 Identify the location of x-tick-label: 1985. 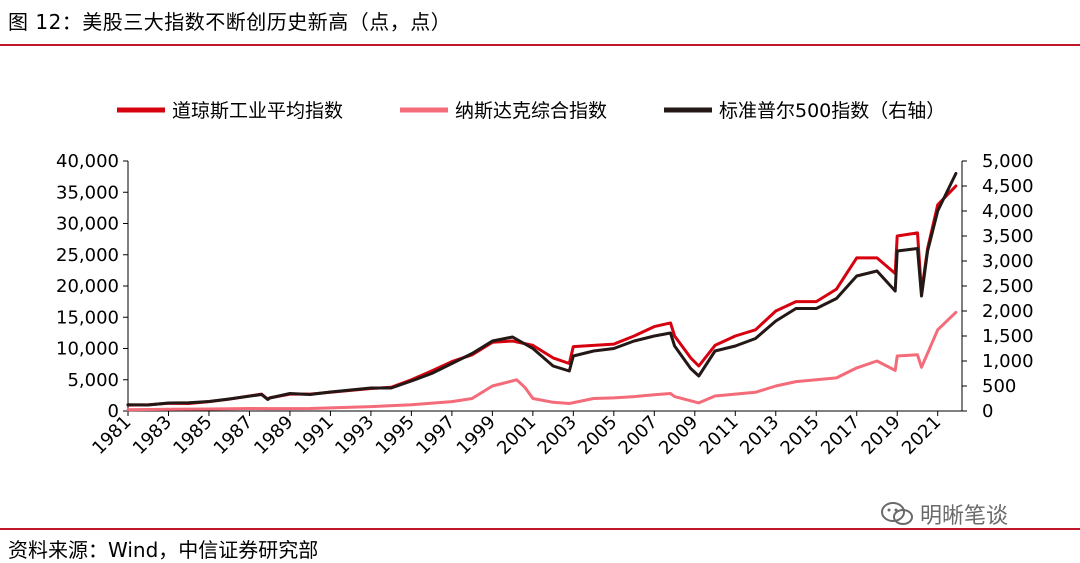
(192, 435).